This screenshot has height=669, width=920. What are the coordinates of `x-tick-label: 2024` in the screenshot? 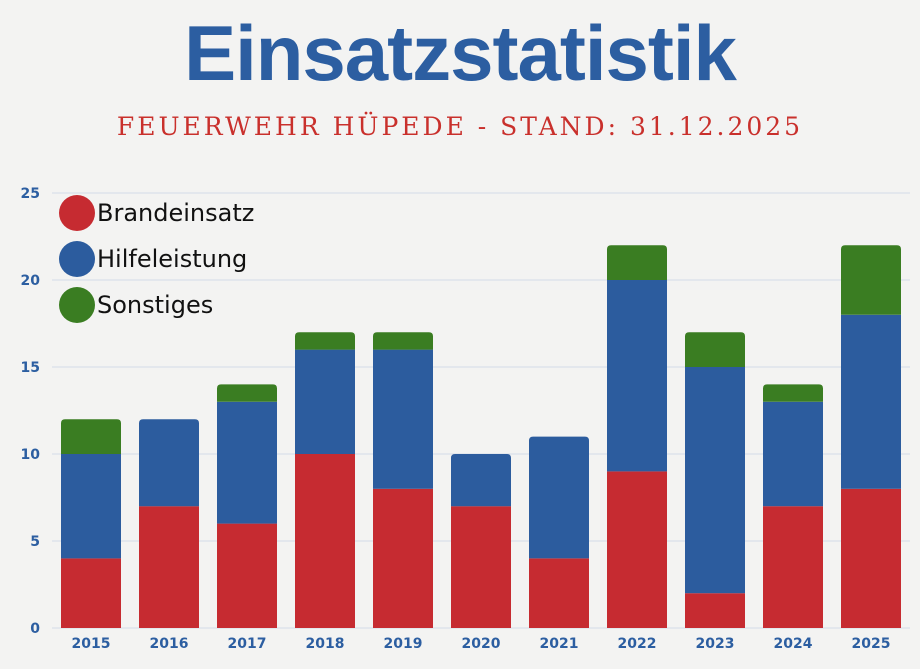 It's located at (793, 644).